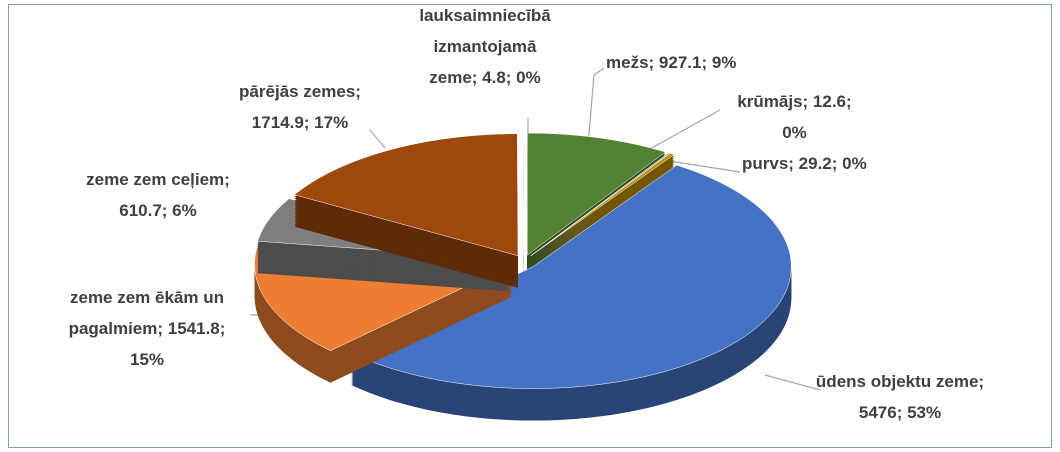  Describe the element at coordinates (804, 163) in the screenshot. I see `data-label: purvs; 29.2; 0%` at that location.